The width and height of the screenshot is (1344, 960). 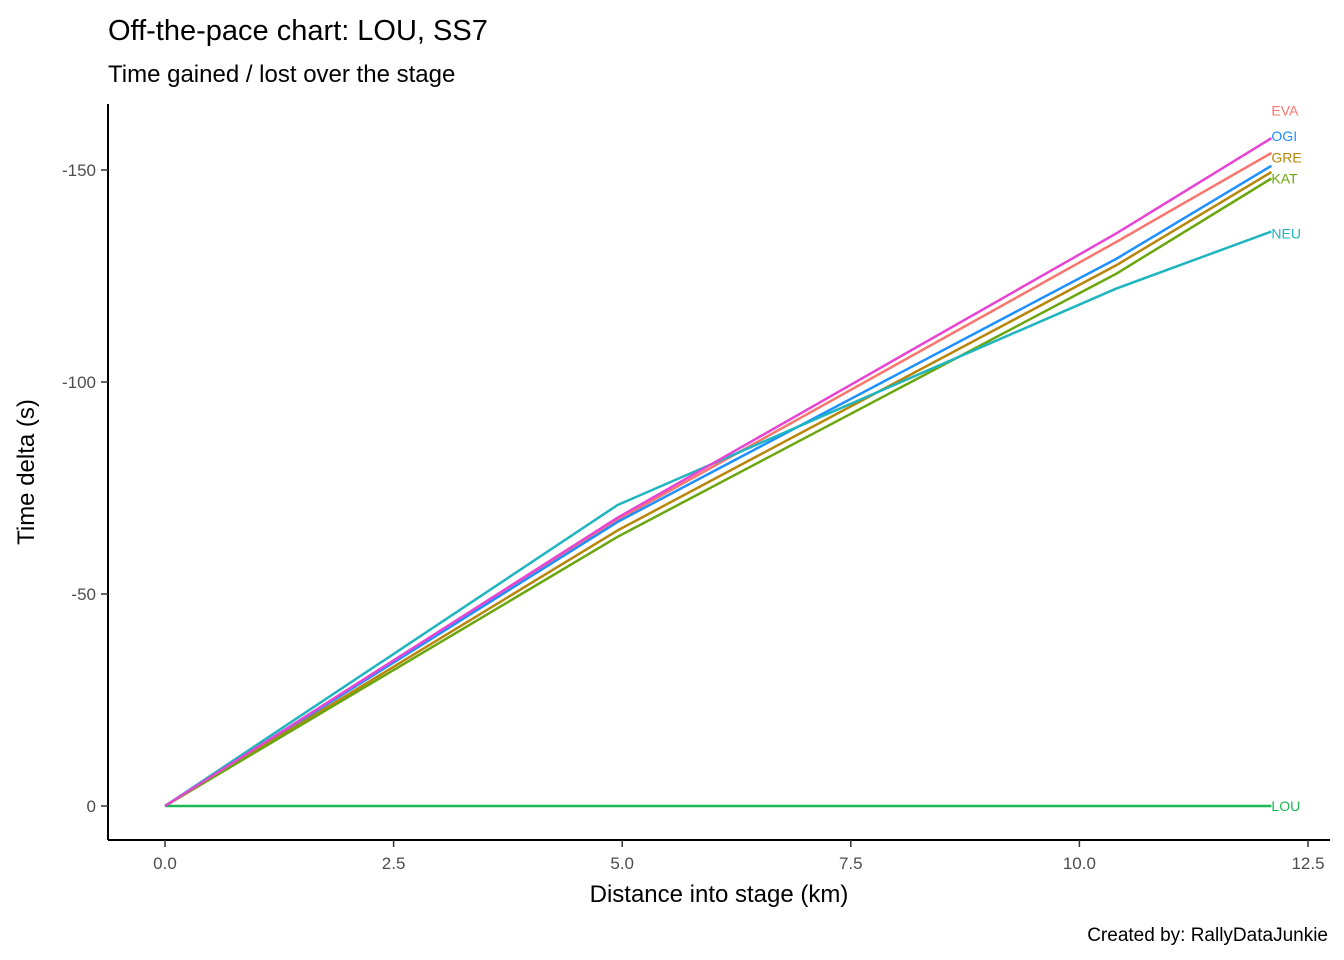 What do you see at coordinates (1284, 136) in the screenshot?
I see `series-label-ogi: OGI` at bounding box center [1284, 136].